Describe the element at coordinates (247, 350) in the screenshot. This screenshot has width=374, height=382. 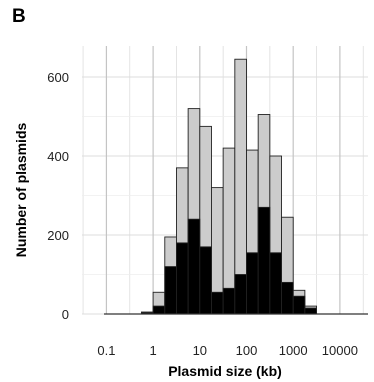
I see `x-tick-label-3: 100` at that location.